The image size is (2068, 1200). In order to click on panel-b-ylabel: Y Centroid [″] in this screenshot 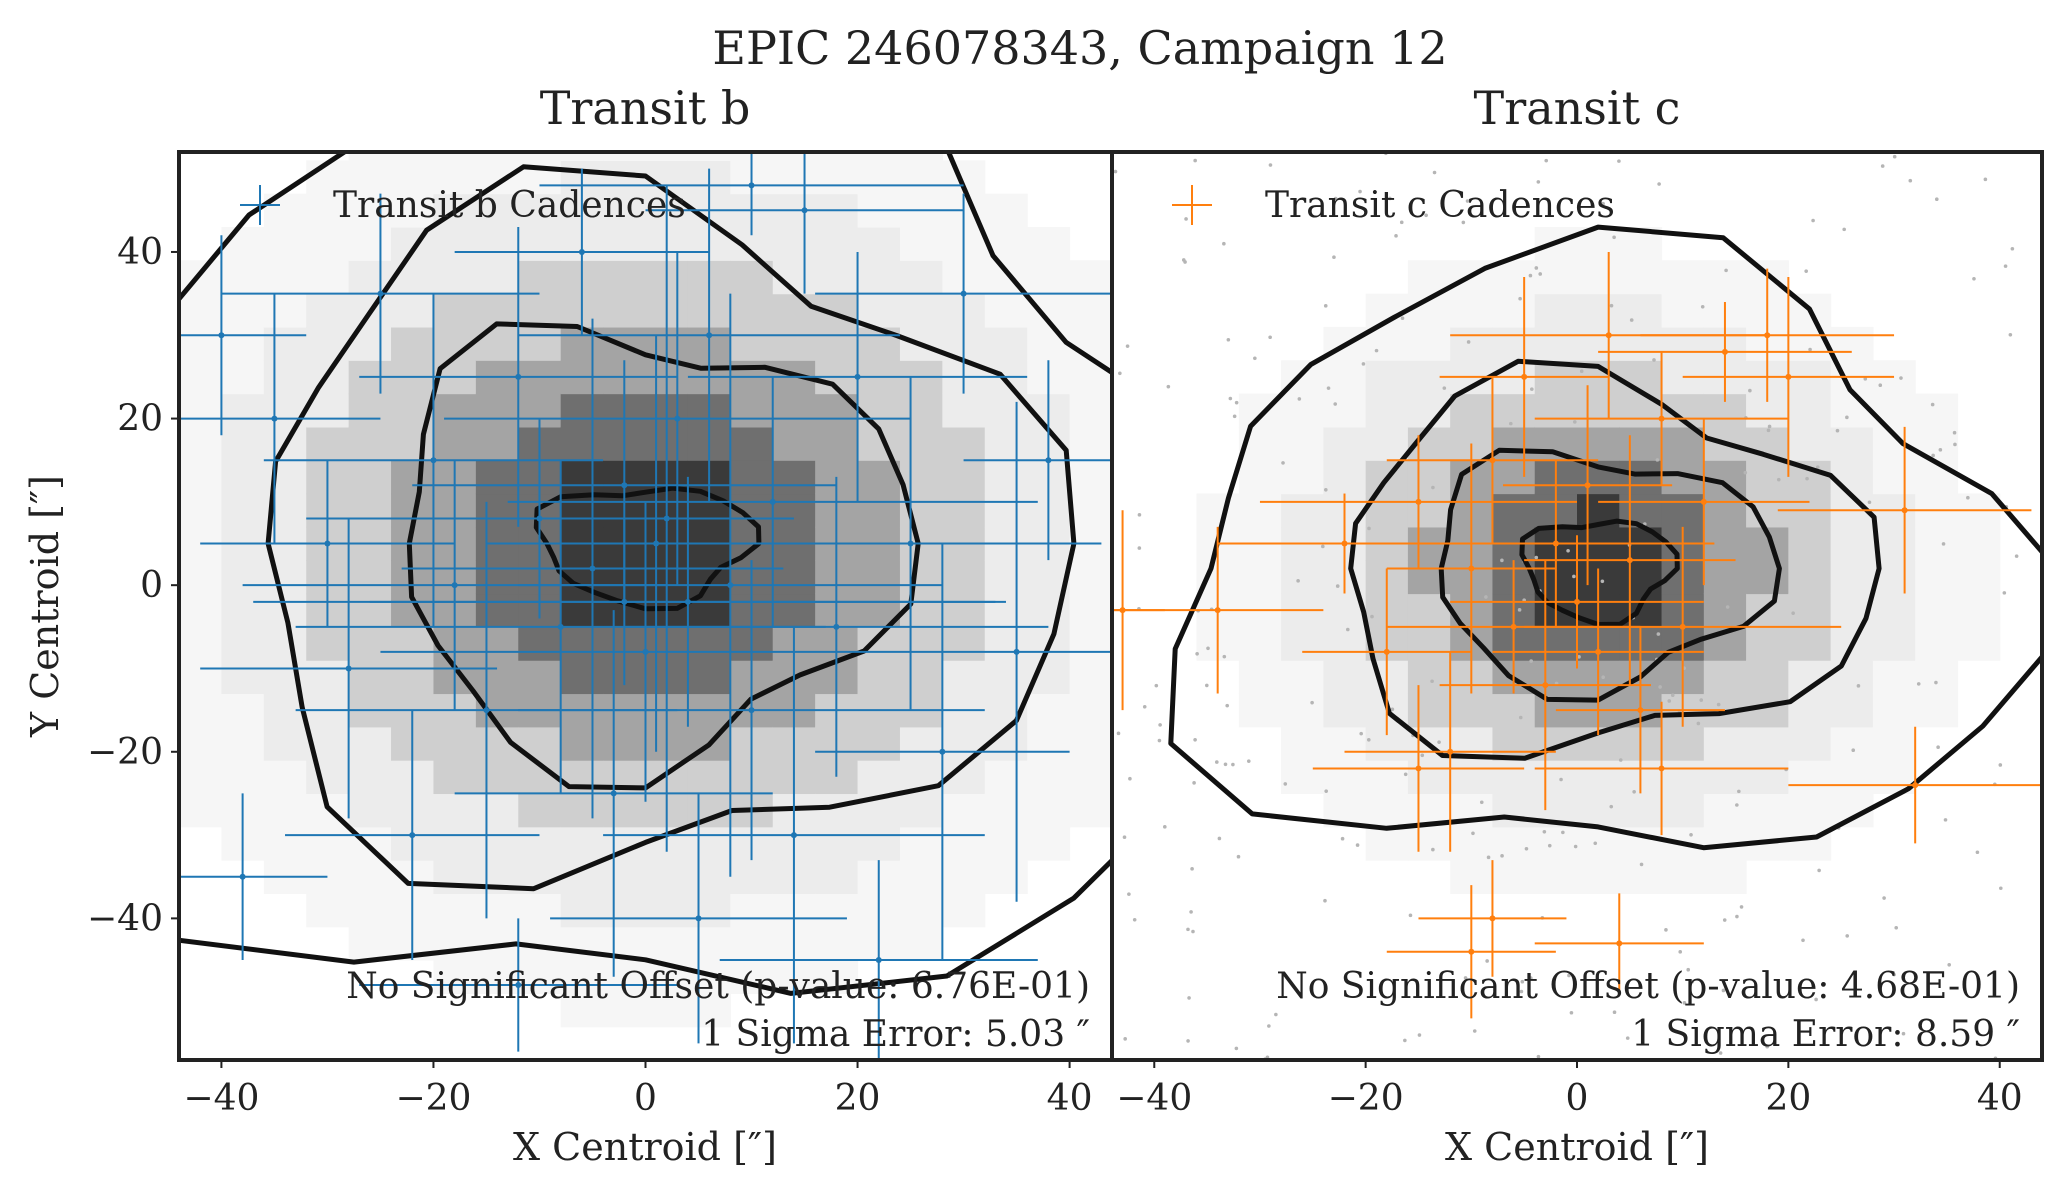, I will do `click(45, 606)`.